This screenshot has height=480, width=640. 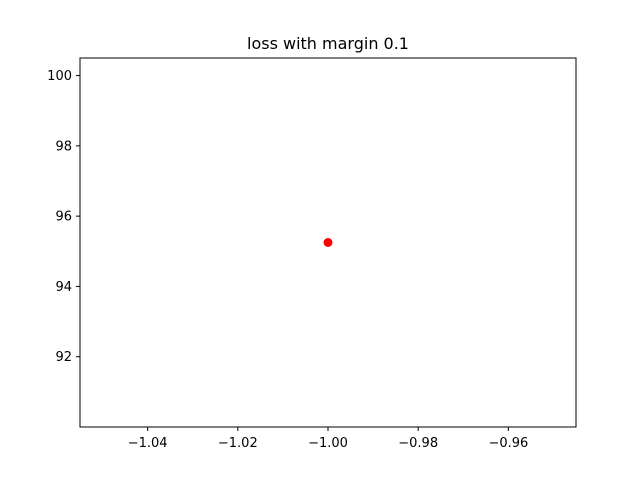 What do you see at coordinates (63, 146) in the screenshot?
I see `y-tick-label: 98` at bounding box center [63, 146].